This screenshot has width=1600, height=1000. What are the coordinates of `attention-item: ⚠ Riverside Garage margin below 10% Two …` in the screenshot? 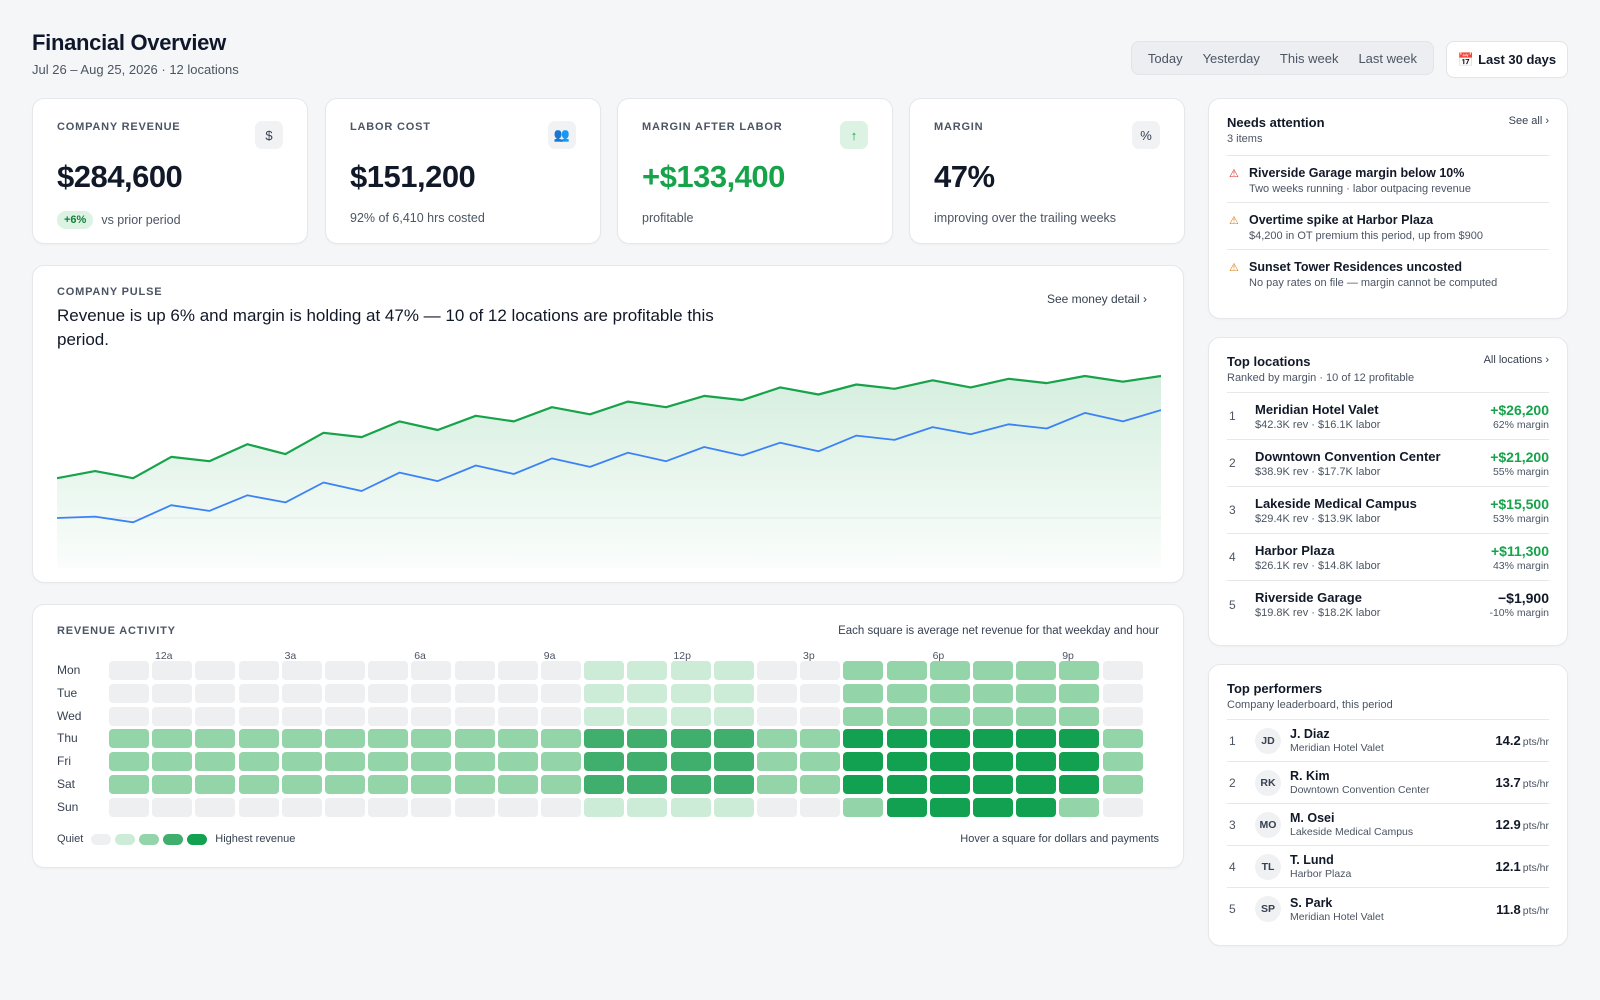 It's located at (1388, 179).